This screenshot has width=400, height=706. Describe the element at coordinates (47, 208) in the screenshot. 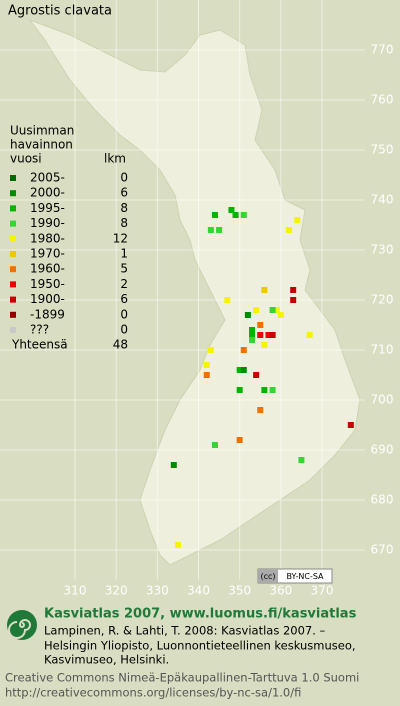

I see `legend-label: 1995-` at that location.